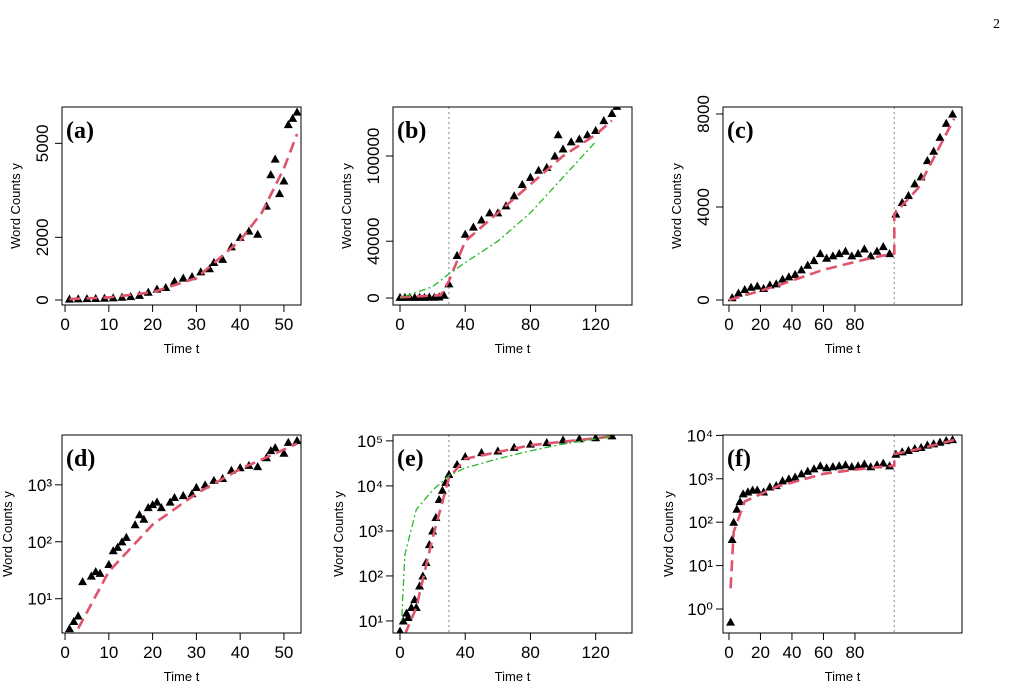 The height and width of the screenshot is (695, 1014). Describe the element at coordinates (728, 324) in the screenshot. I see `x-tick-label: 0` at that location.